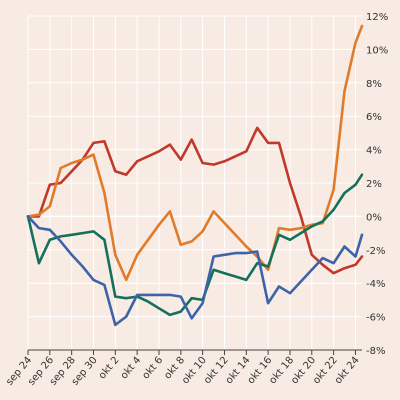  What do you see at coordinates (375, 351) in the screenshot?
I see `y-tick-label: -8%` at bounding box center [375, 351].